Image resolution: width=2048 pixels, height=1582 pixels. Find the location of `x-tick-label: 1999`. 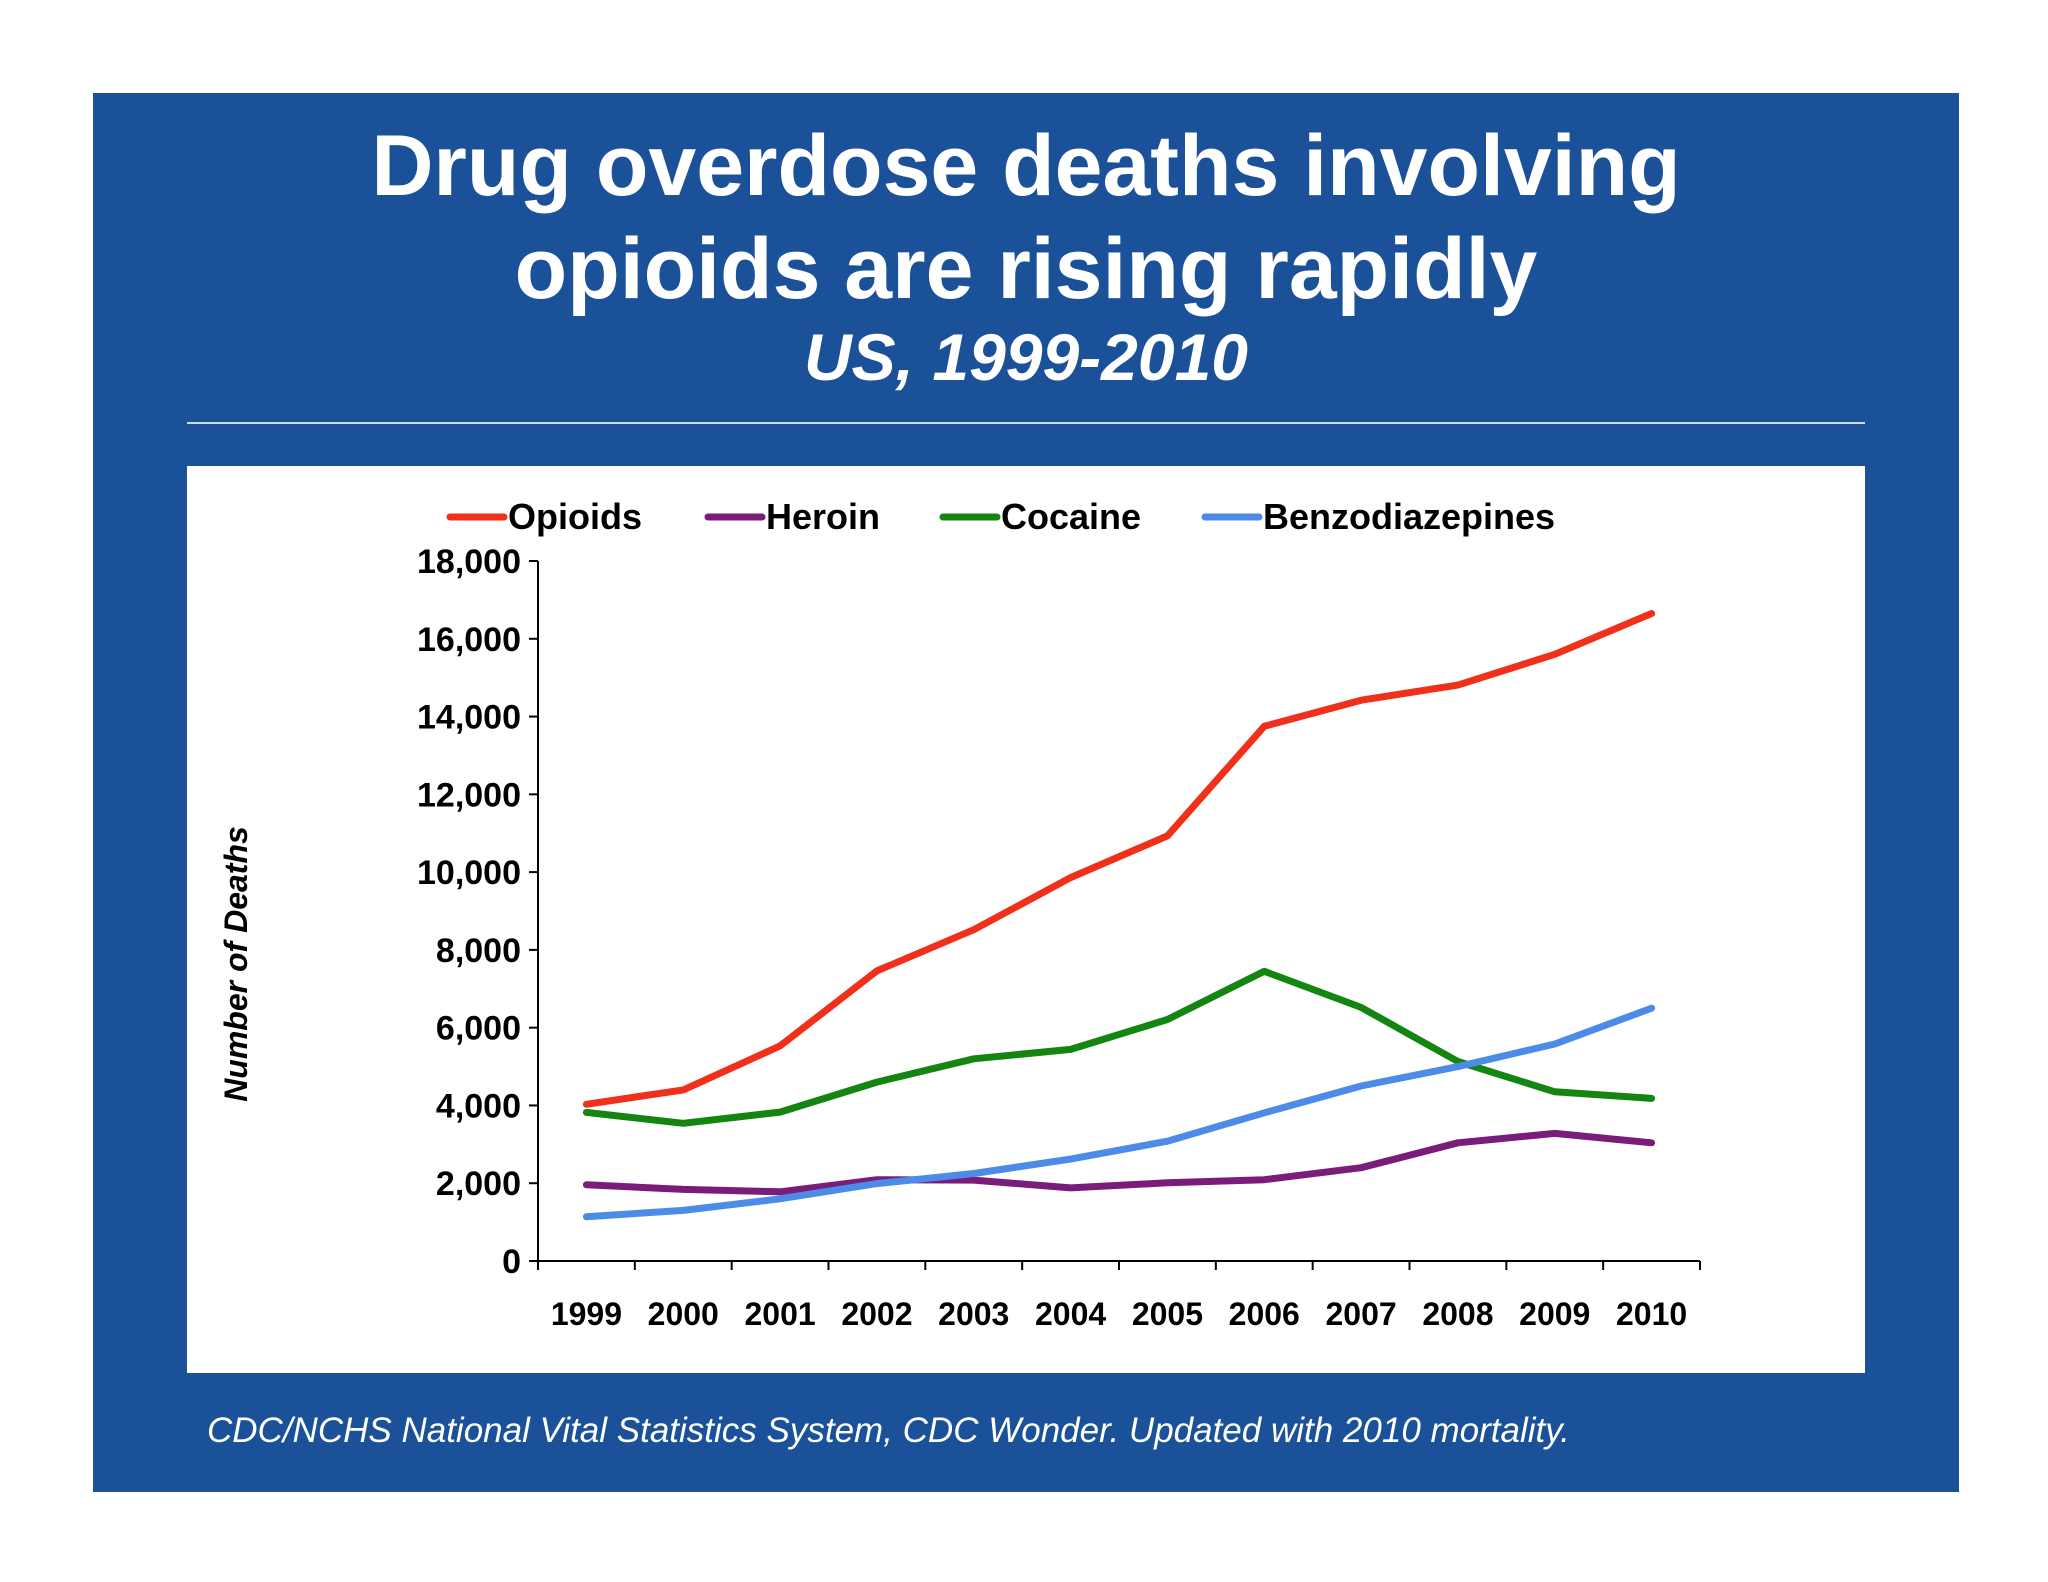

x-tick-label: 1999 is located at coordinates (586, 1314).